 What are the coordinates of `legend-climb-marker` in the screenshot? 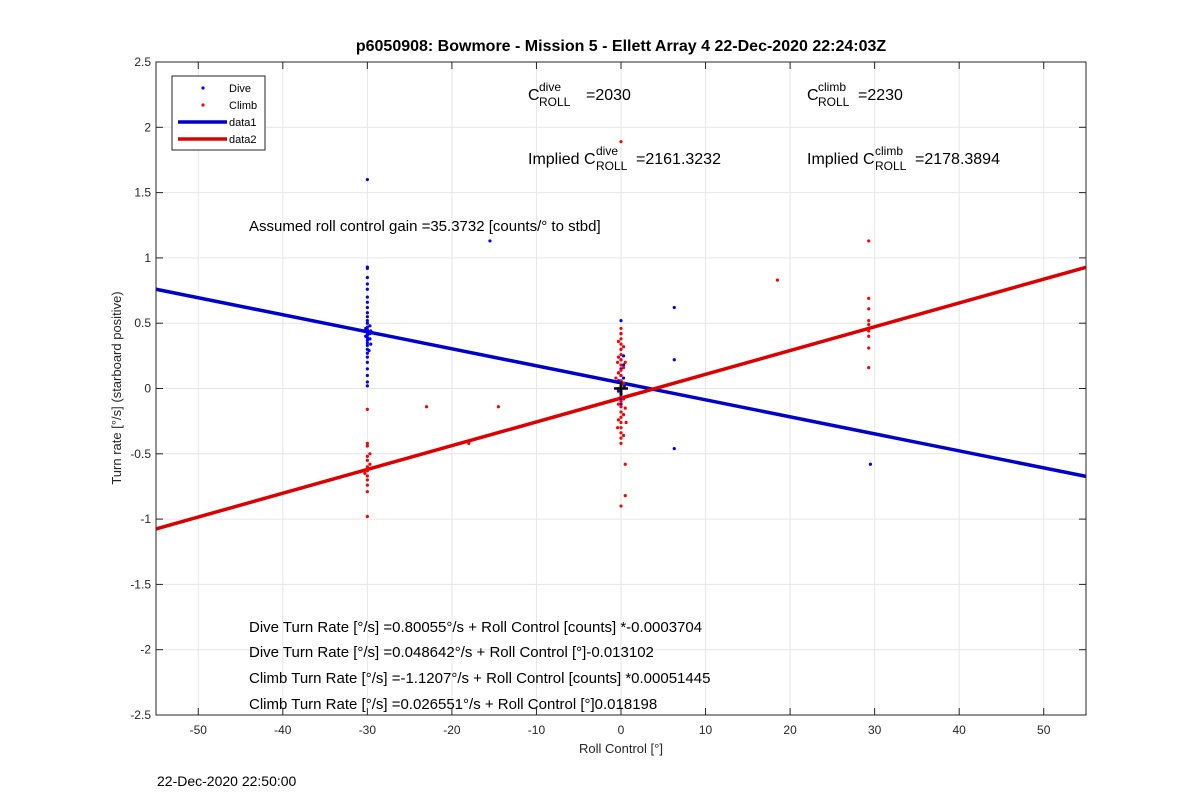 It's located at (203, 105).